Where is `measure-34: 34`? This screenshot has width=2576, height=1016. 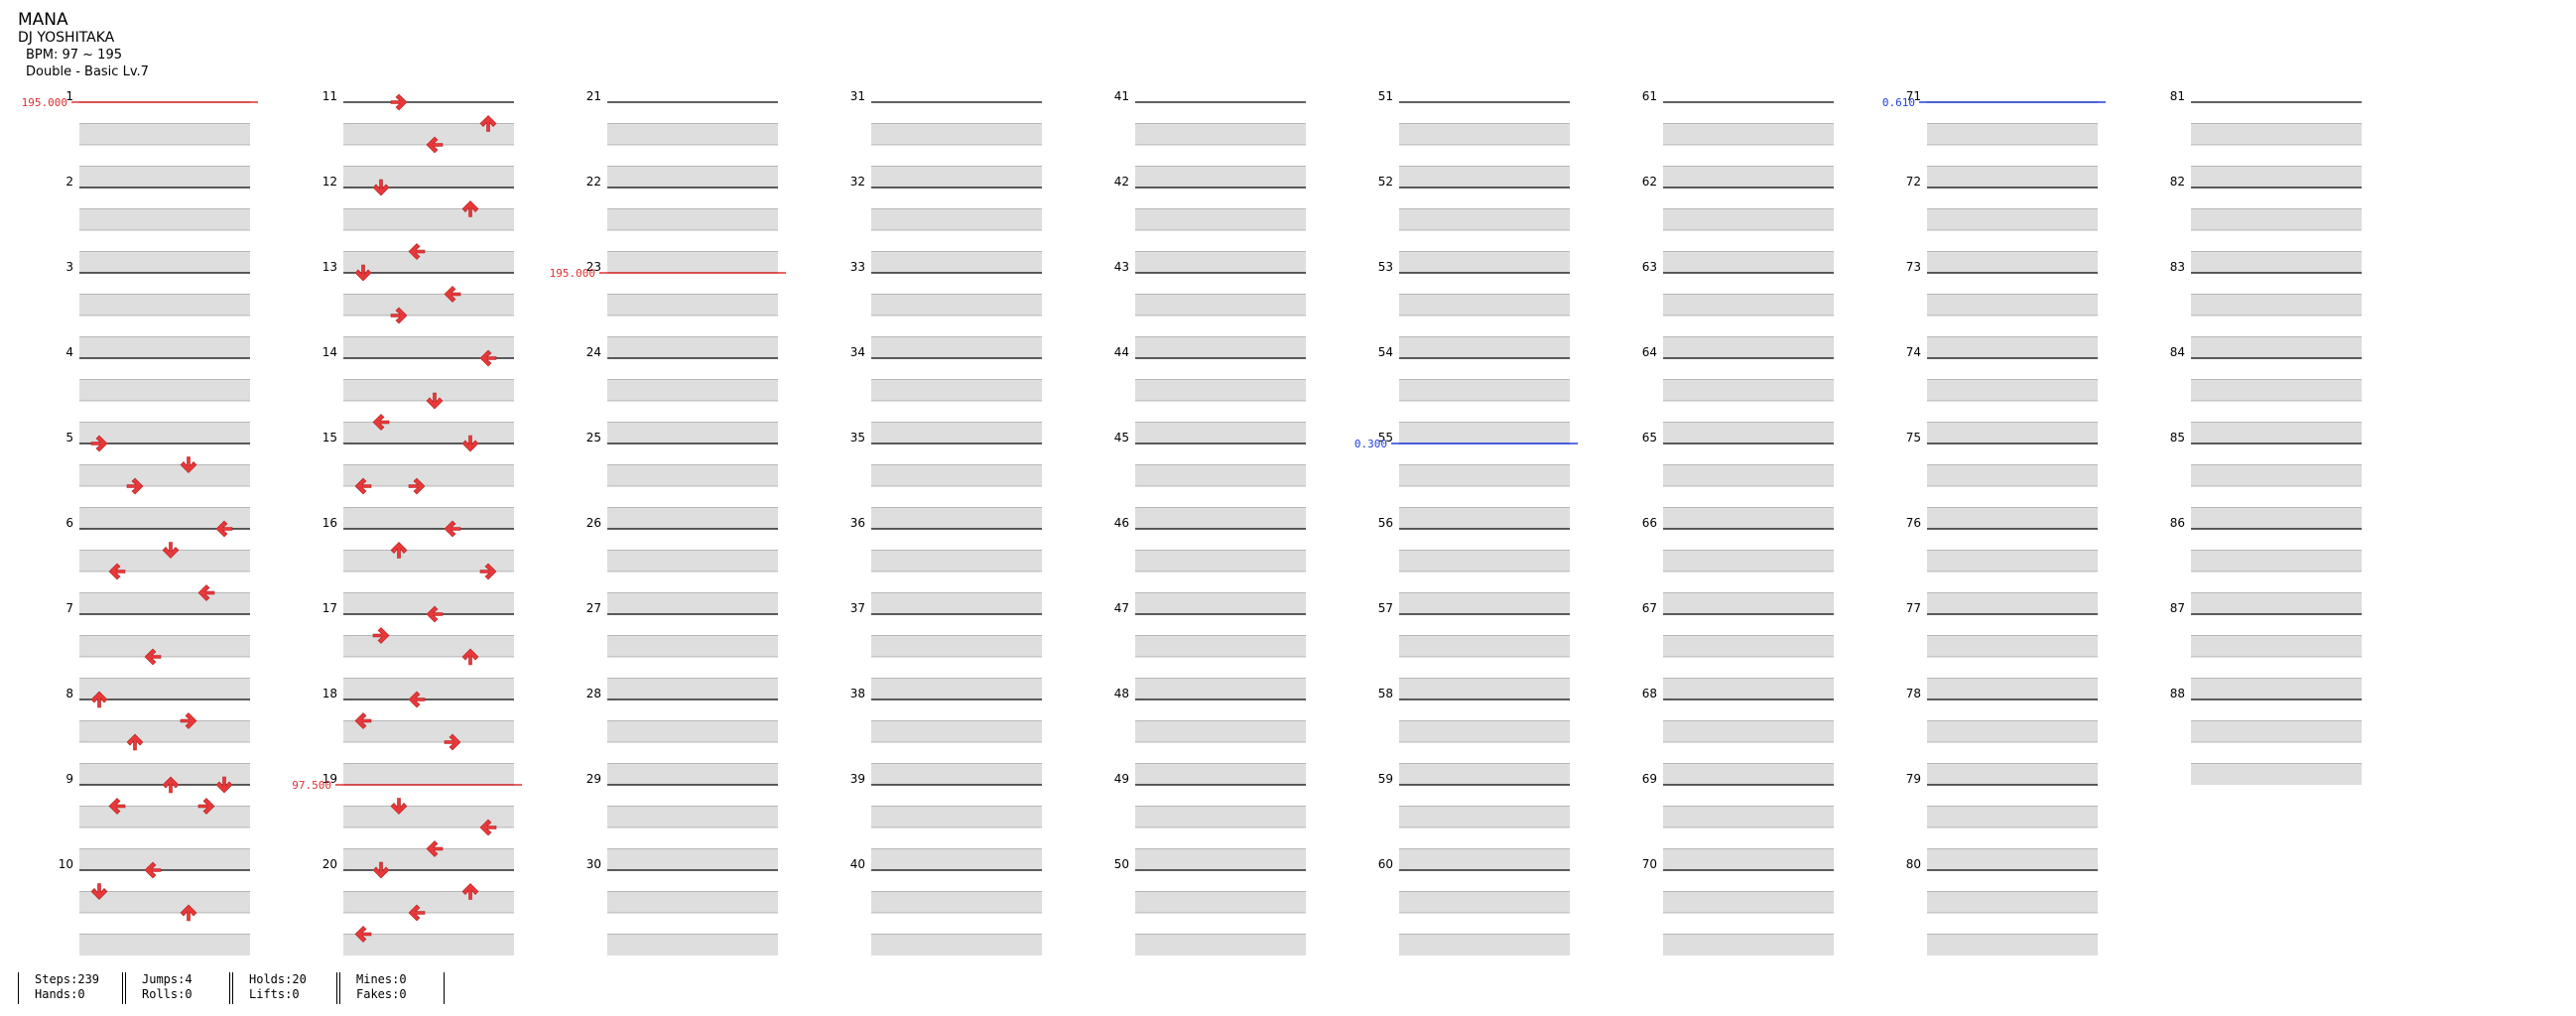 measure-34: 34 is located at coordinates (946, 394).